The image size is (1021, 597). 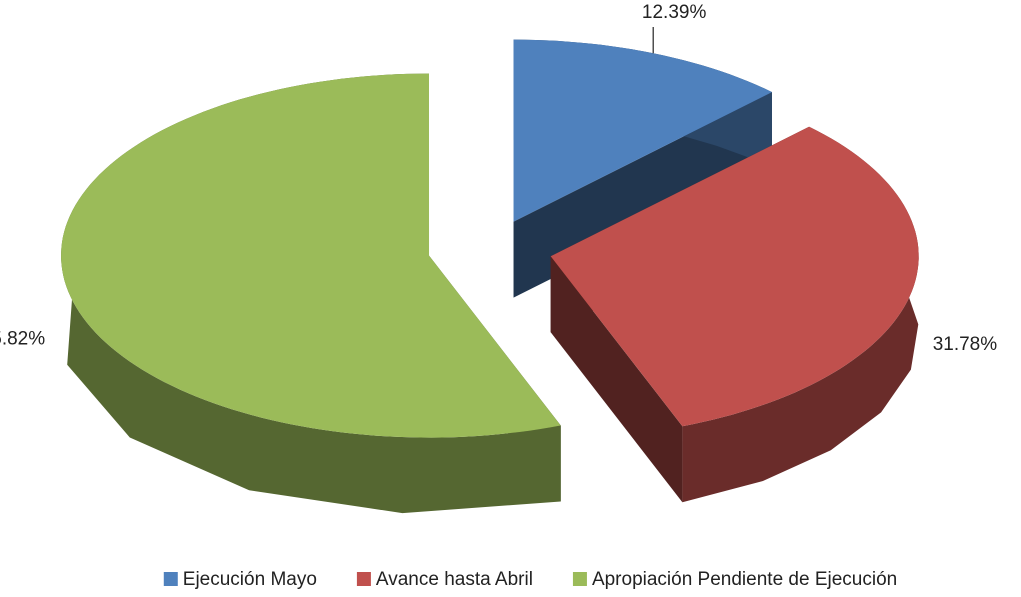 What do you see at coordinates (965, 344) in the screenshot?
I see `data-label: 31.78%` at bounding box center [965, 344].